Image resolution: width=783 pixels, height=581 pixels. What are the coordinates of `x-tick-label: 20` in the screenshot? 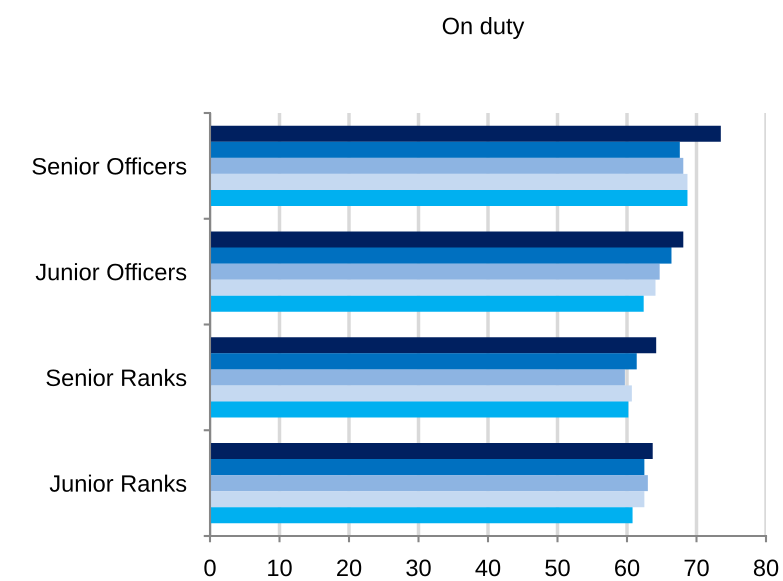 It's located at (349, 568).